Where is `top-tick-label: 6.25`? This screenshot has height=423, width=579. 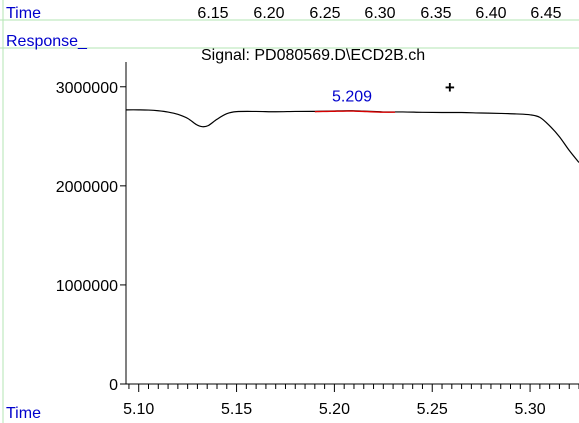 top-tick-label: 6.25 is located at coordinates (324, 13).